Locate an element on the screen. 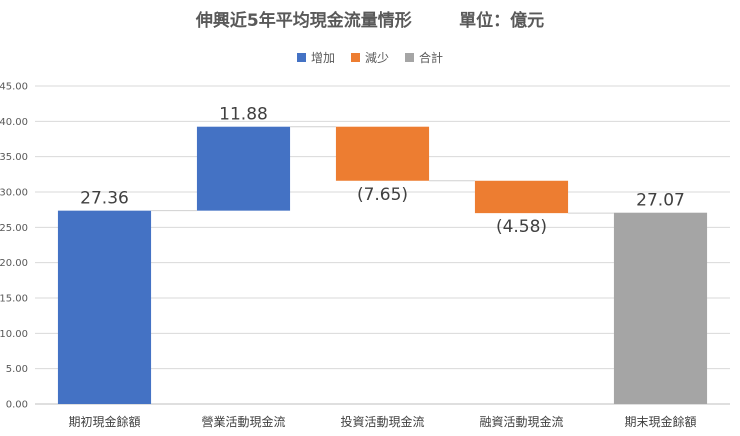 The height and width of the screenshot is (436, 740). chart-title: 伸興近5年平均現金流量情形 單位：億元 is located at coordinates (370, 21).